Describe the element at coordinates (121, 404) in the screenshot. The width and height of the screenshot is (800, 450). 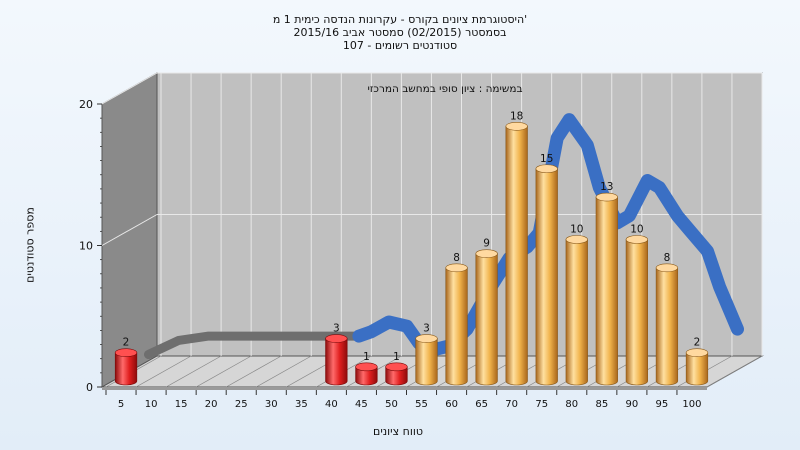
I see `x-tick-label: 5` at that location.